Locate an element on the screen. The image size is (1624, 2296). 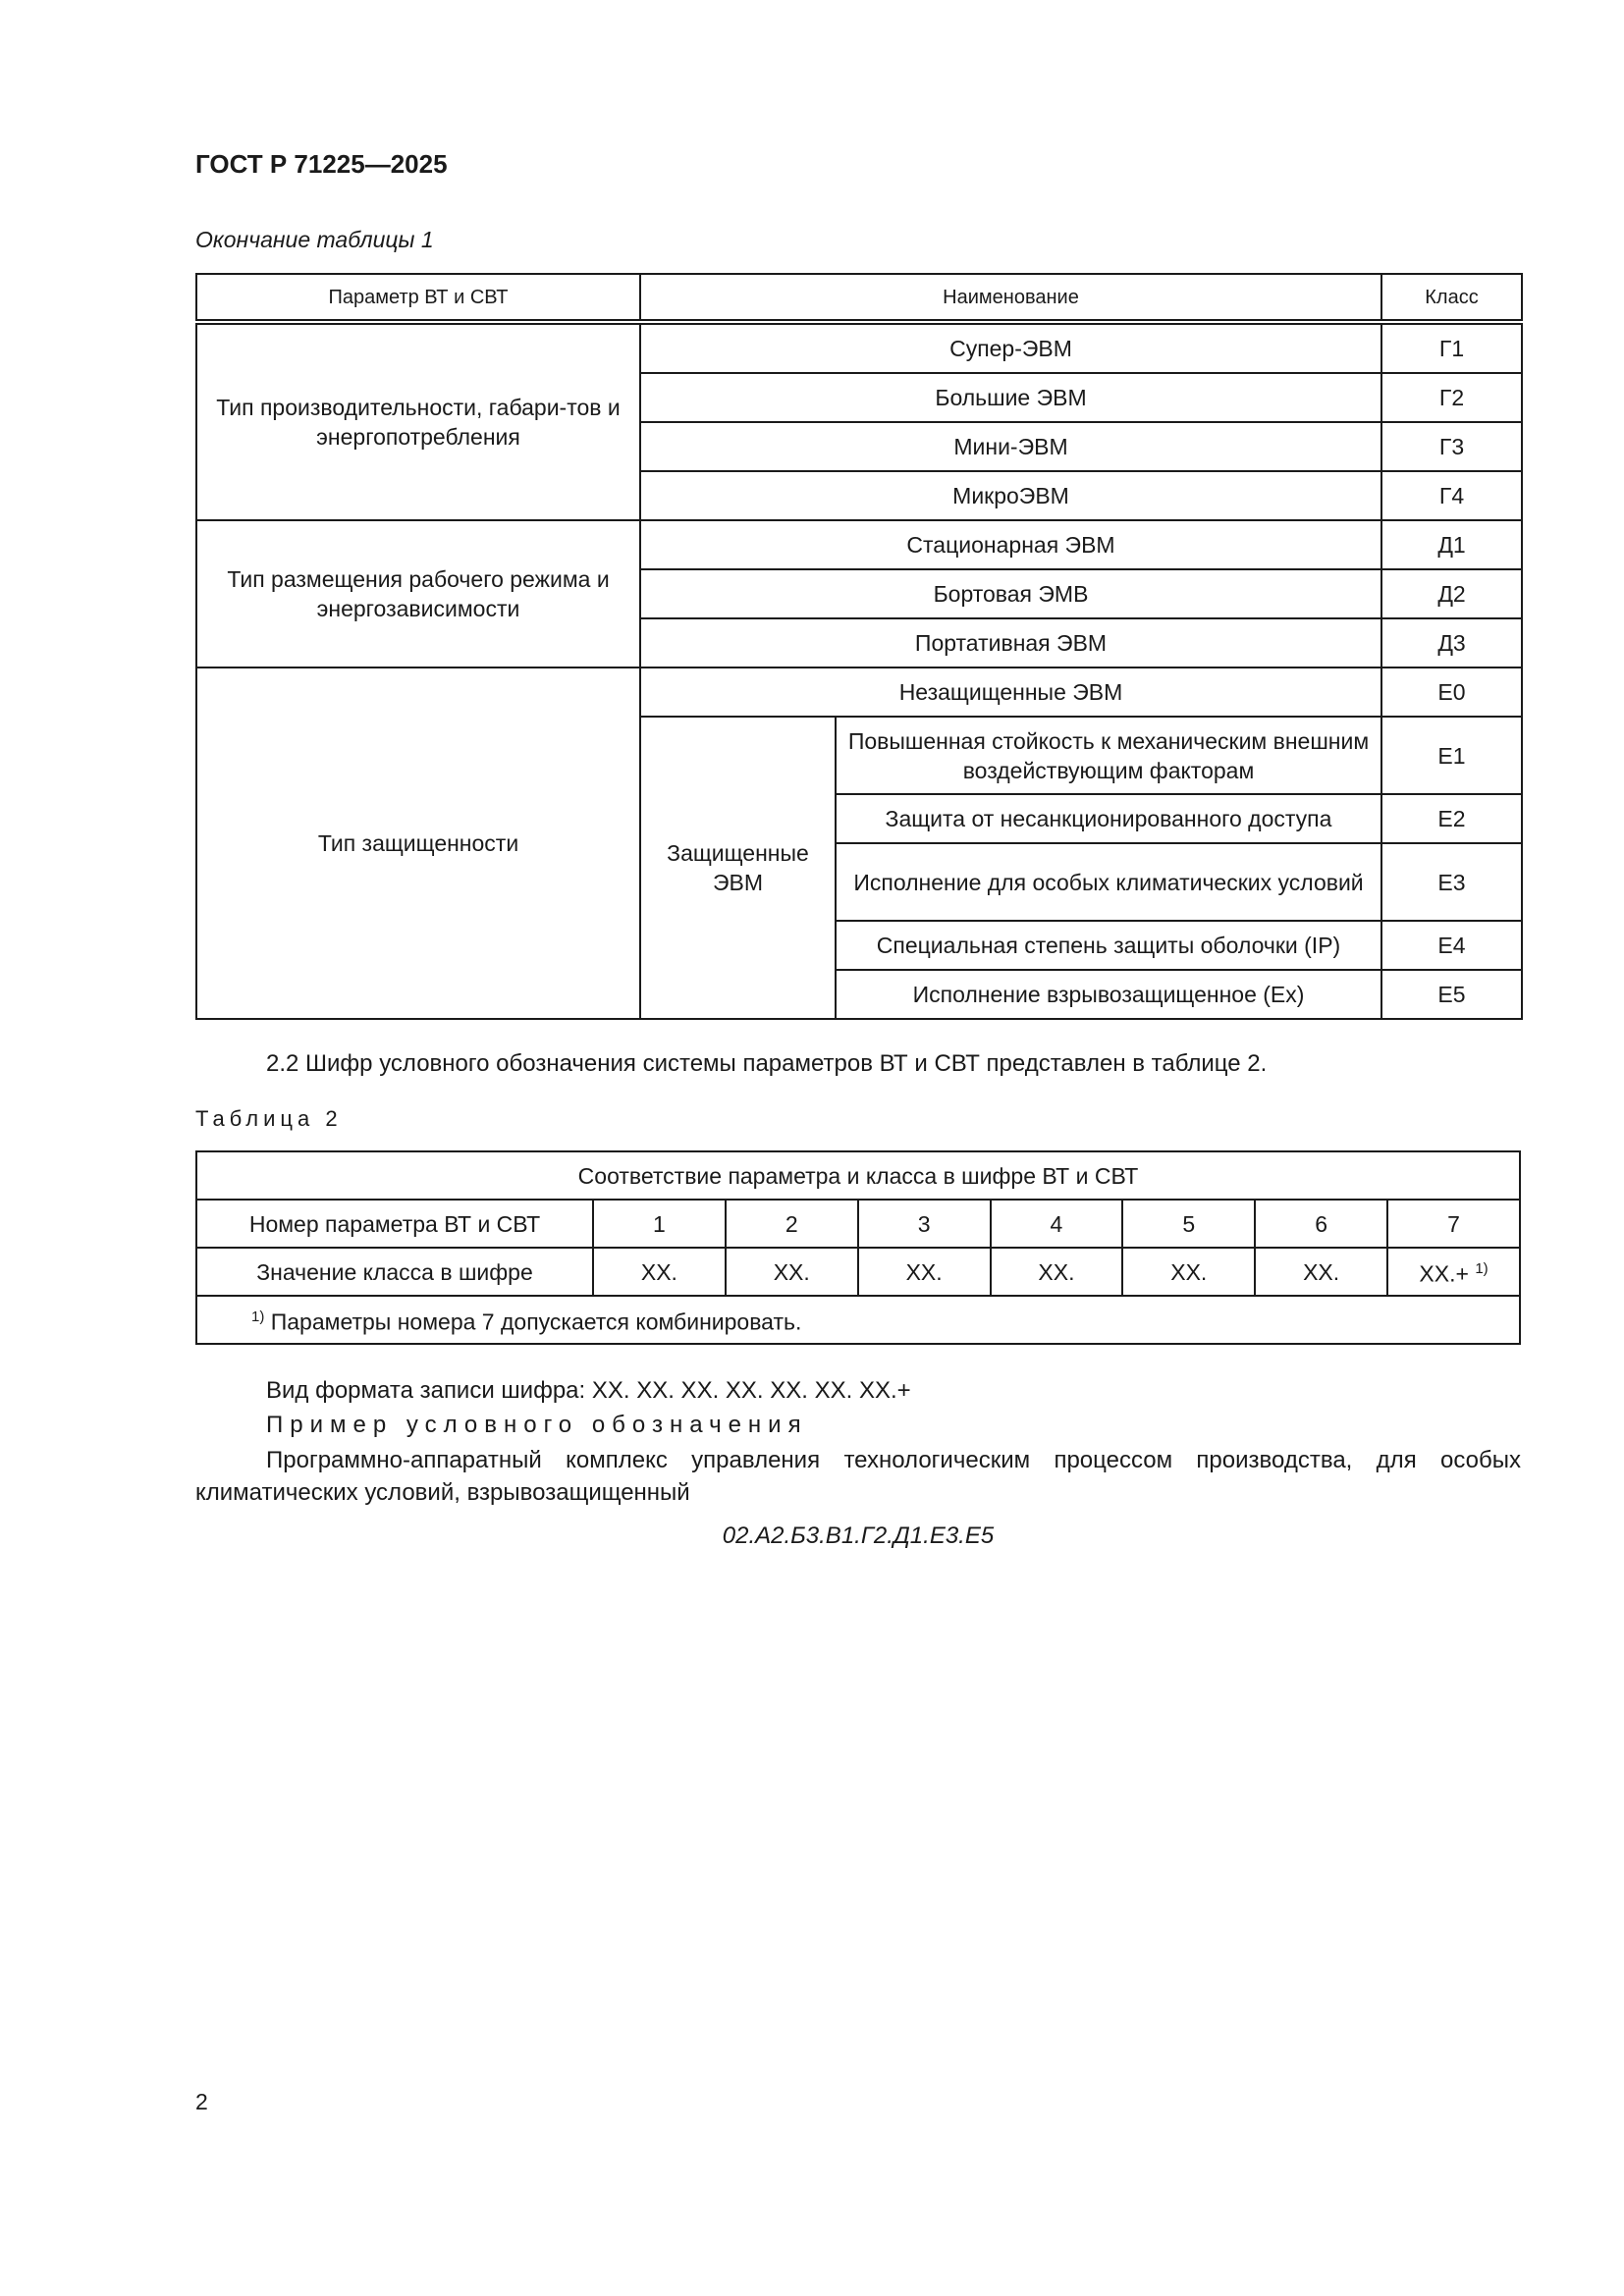
class-cell: Г4 is located at coordinates (1451, 496).